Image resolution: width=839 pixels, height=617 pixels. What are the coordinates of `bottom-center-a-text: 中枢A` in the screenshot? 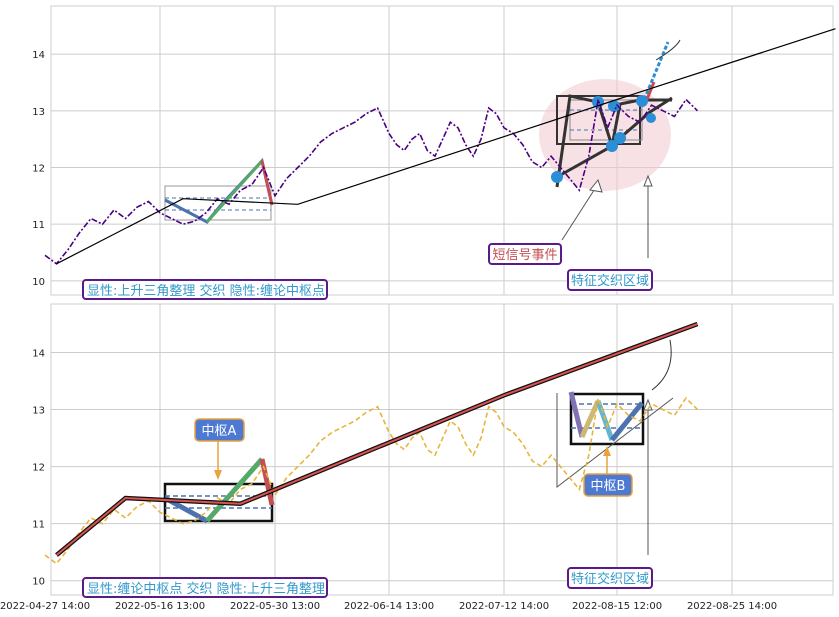 It's located at (219, 431).